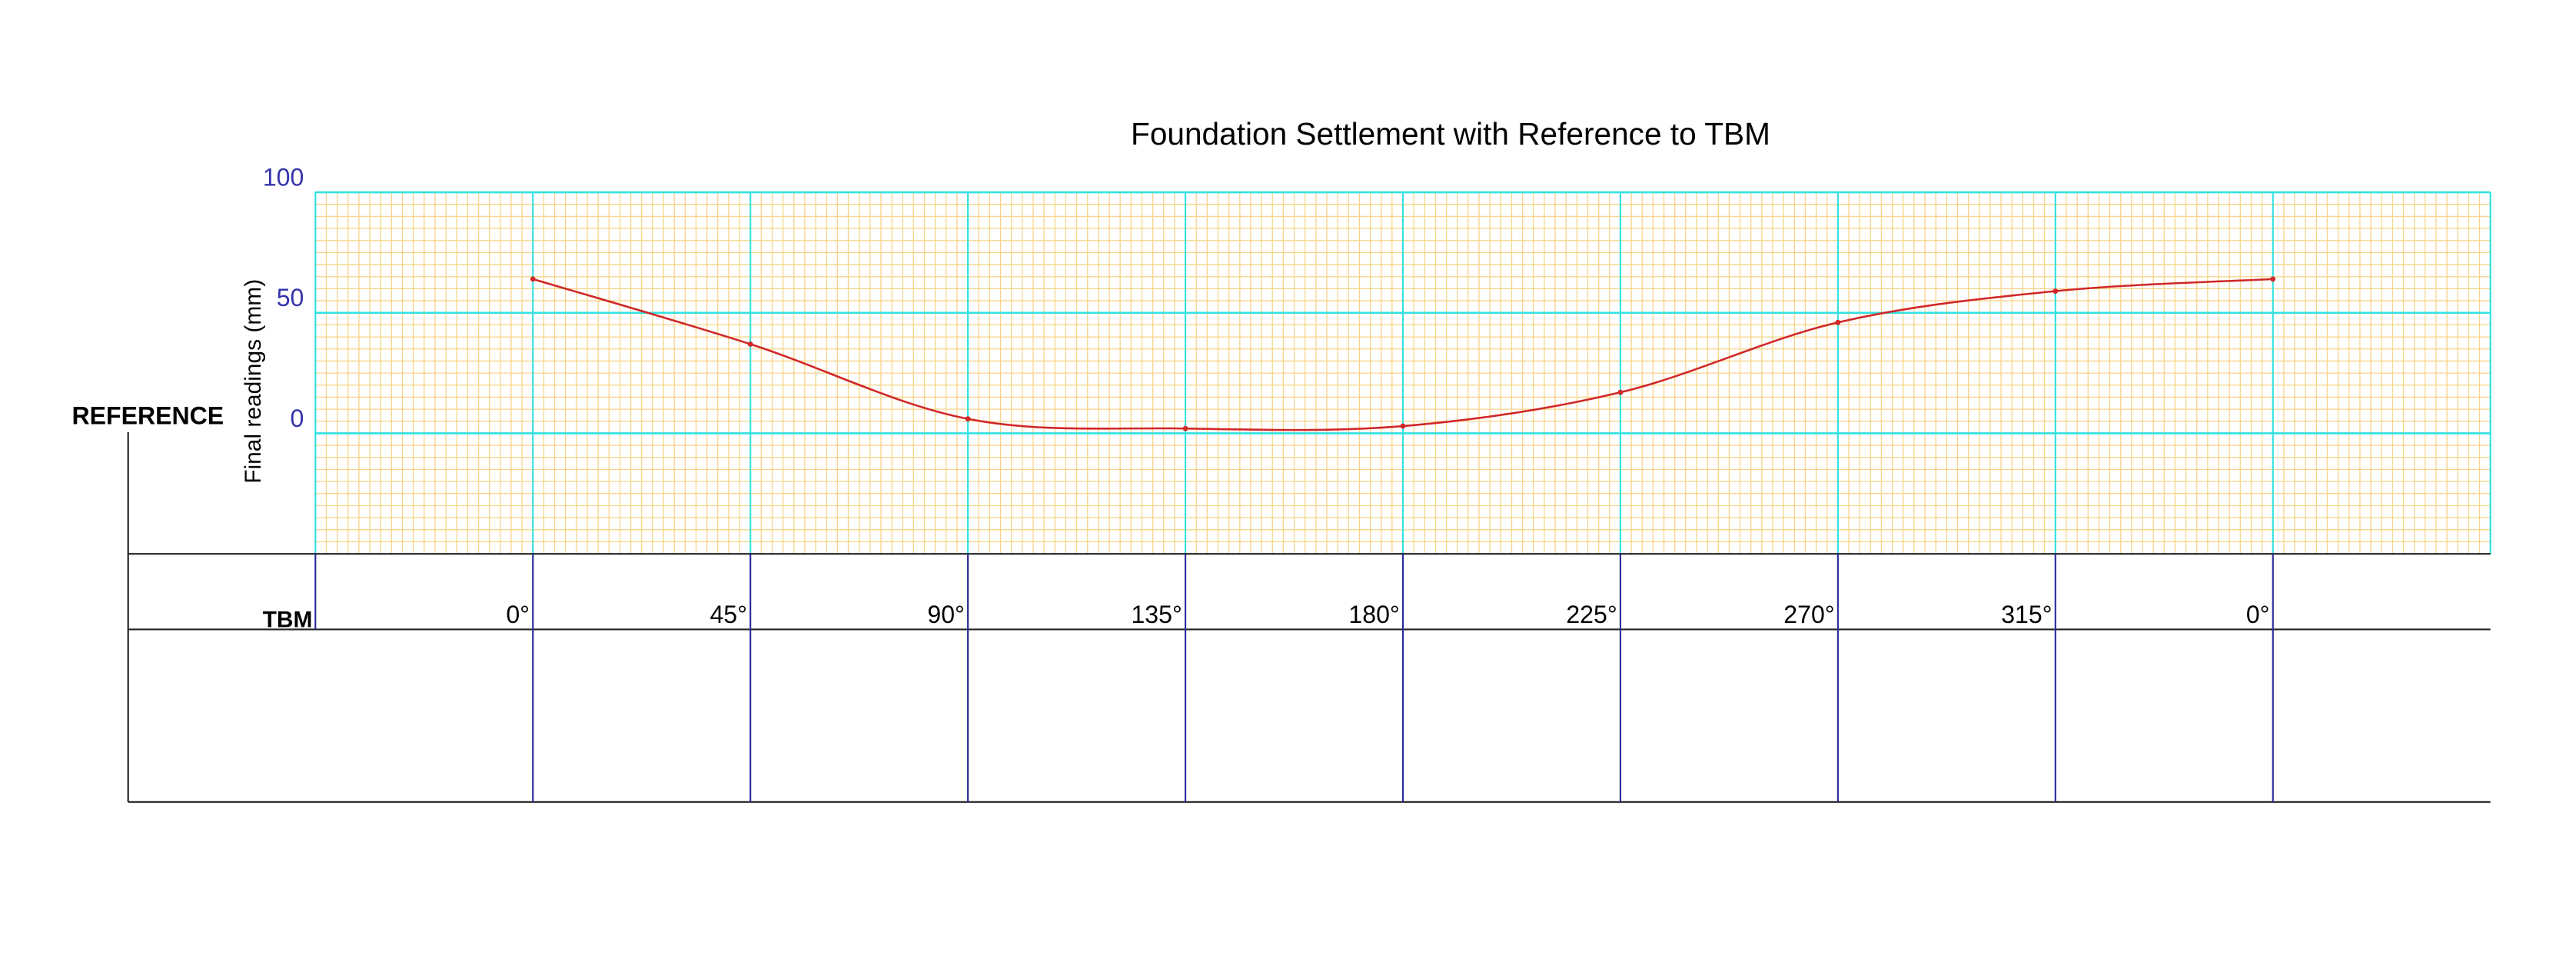 This screenshot has width=2576, height=959. What do you see at coordinates (254, 382) in the screenshot?
I see `y-axis-label: Final readings (mm)` at bounding box center [254, 382].